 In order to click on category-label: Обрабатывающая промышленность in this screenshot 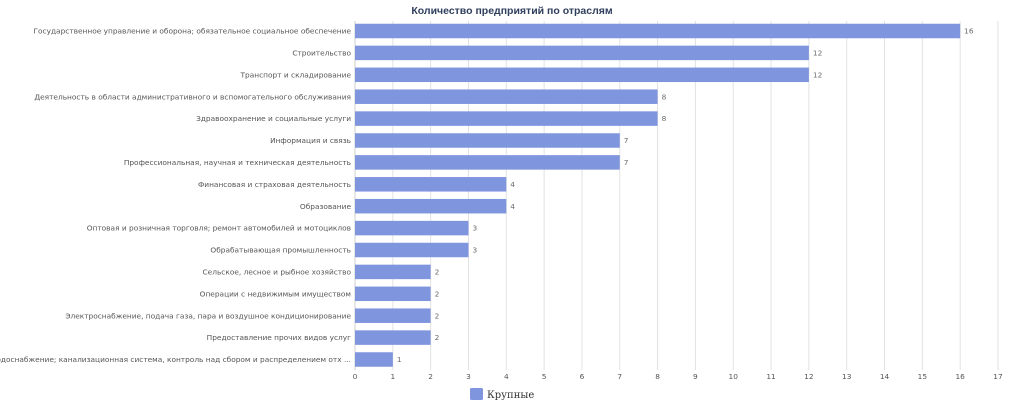, I will do `click(280, 250)`.